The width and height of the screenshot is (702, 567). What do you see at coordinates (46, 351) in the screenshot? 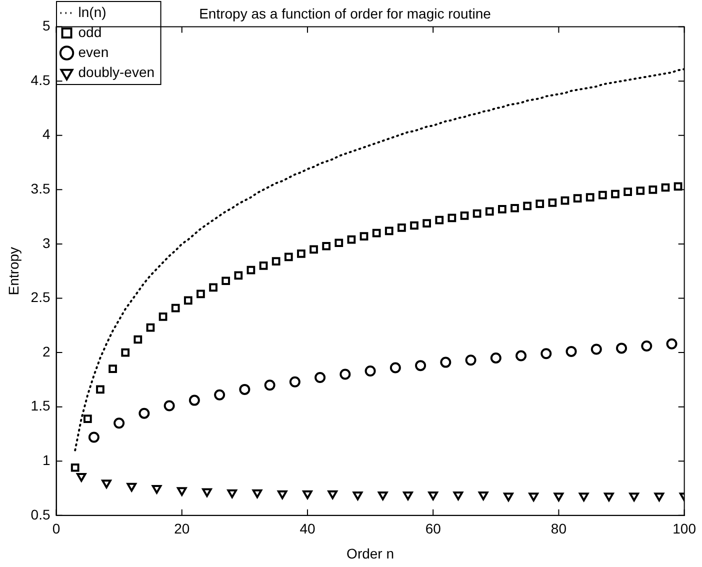
I see `y-tick-label: 2` at bounding box center [46, 351].